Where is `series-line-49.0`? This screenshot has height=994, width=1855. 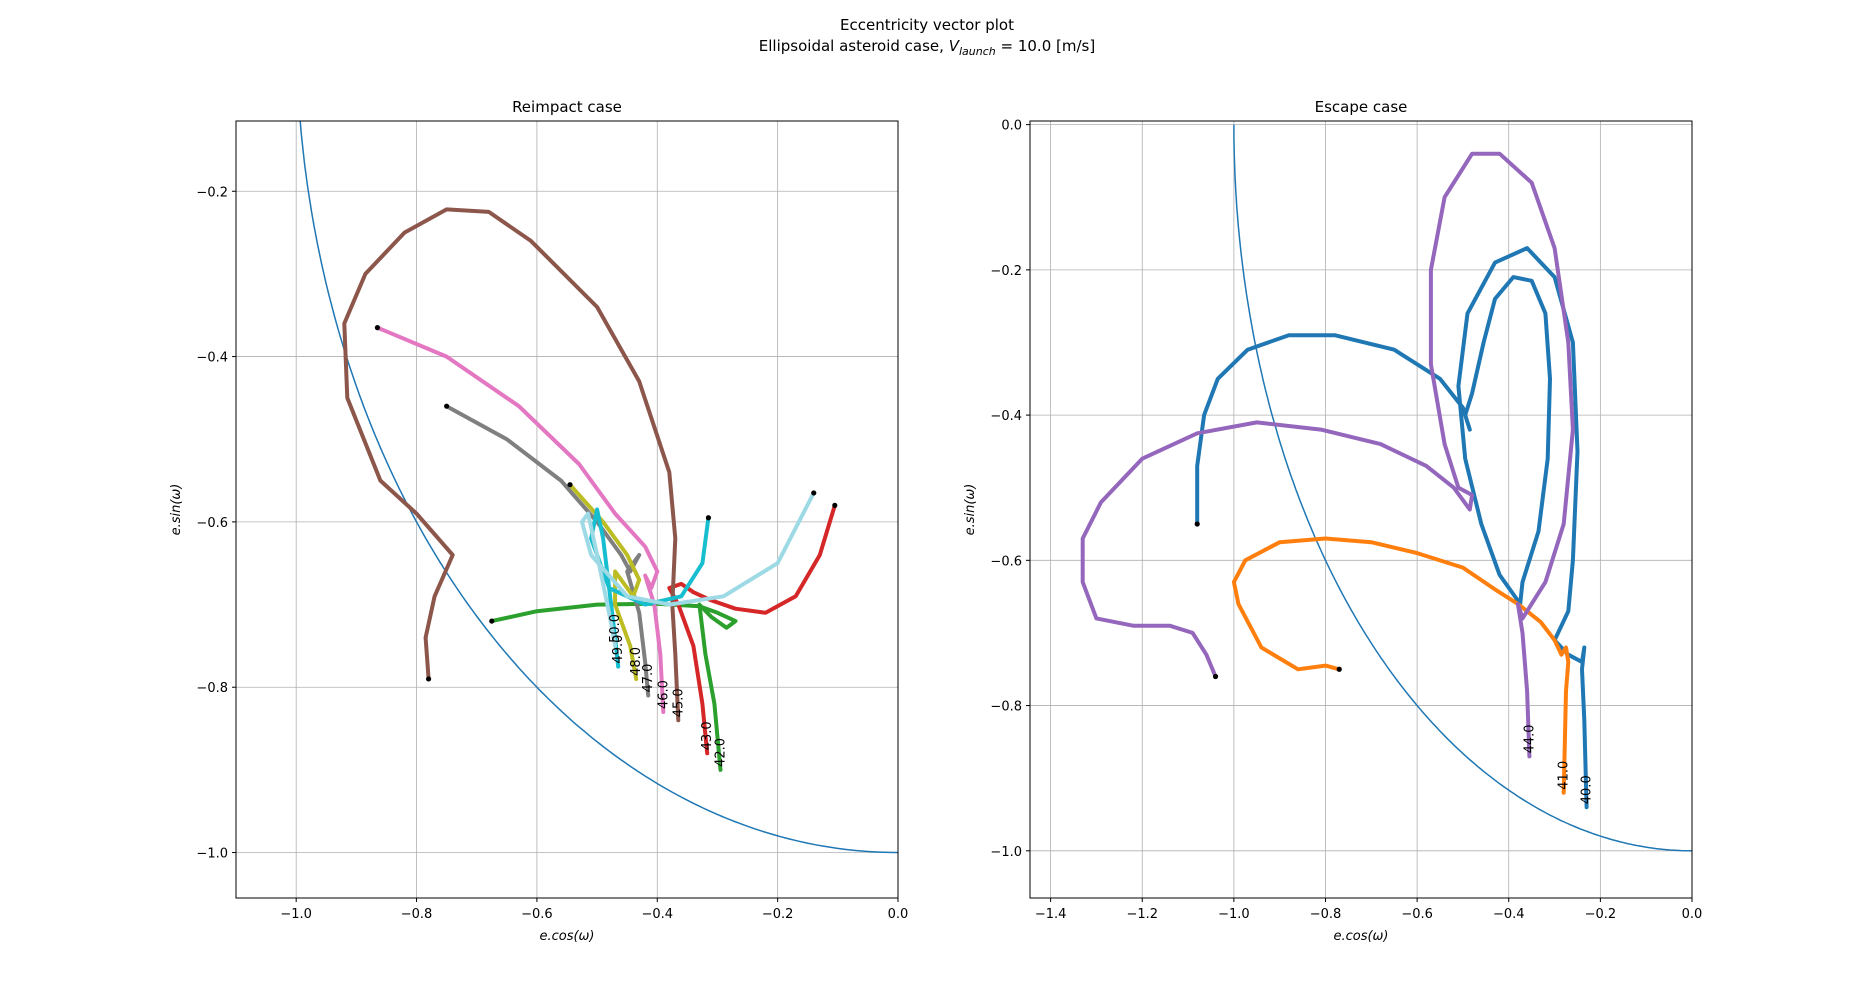 series-line-49.0 is located at coordinates (650, 588).